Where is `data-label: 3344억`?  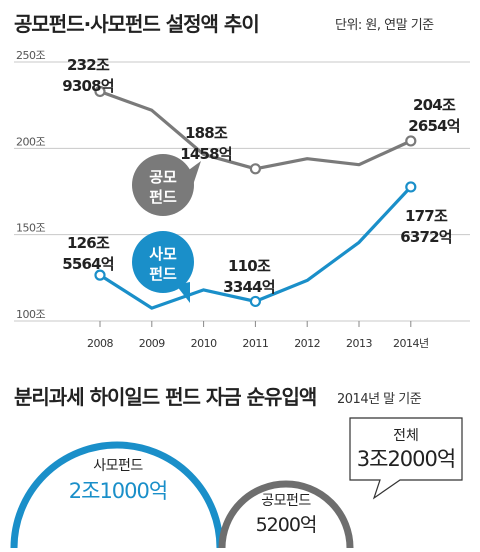 data-label: 3344억 is located at coordinates (249, 287).